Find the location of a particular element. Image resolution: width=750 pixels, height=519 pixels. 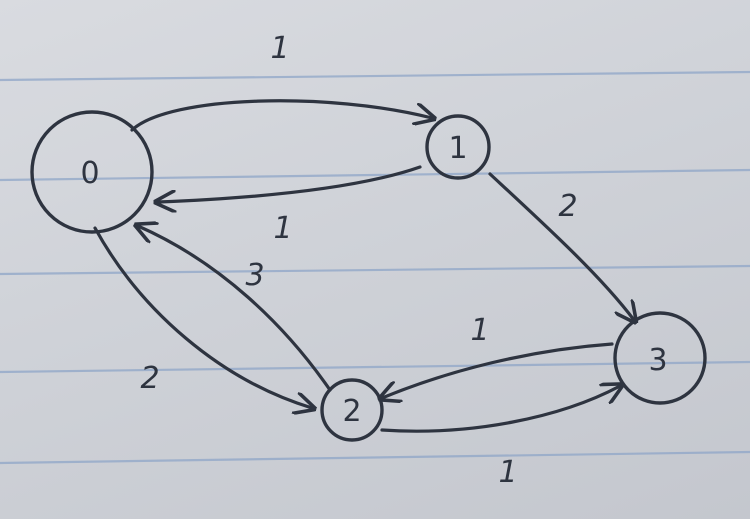

node-3: 3 is located at coordinates (660, 358).